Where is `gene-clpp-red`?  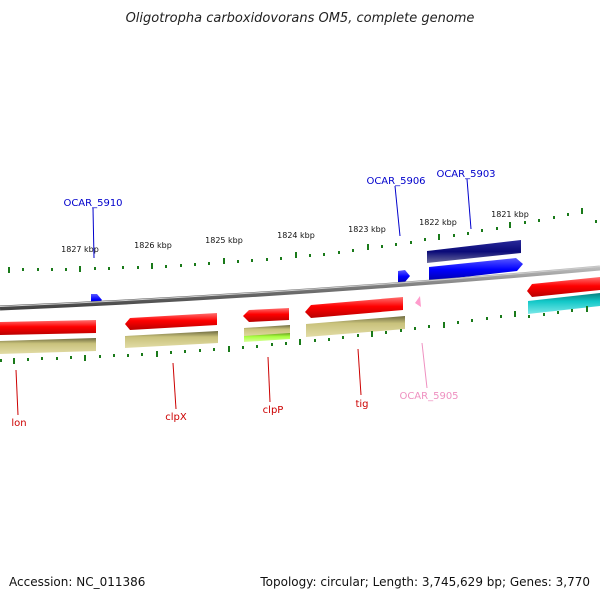 gene-clpp-red is located at coordinates (266, 315).